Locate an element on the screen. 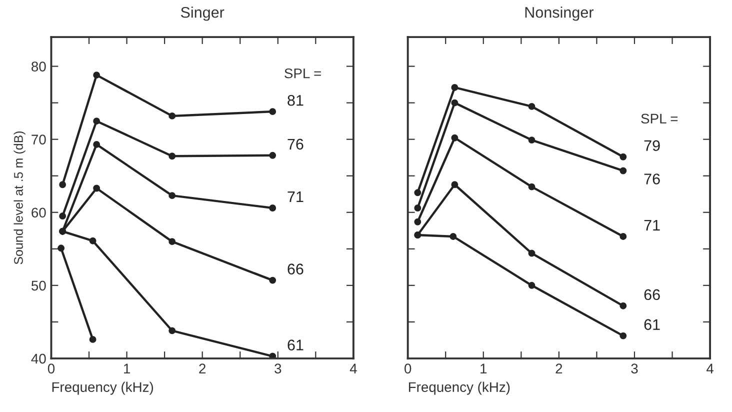 This screenshot has width=732, height=412. annotation: 81 is located at coordinates (296, 100).